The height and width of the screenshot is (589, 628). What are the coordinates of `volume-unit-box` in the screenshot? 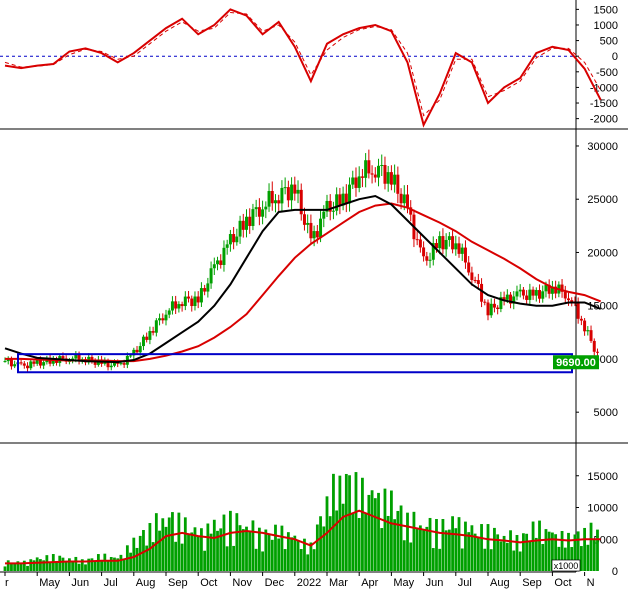 It's located at (566, 565).